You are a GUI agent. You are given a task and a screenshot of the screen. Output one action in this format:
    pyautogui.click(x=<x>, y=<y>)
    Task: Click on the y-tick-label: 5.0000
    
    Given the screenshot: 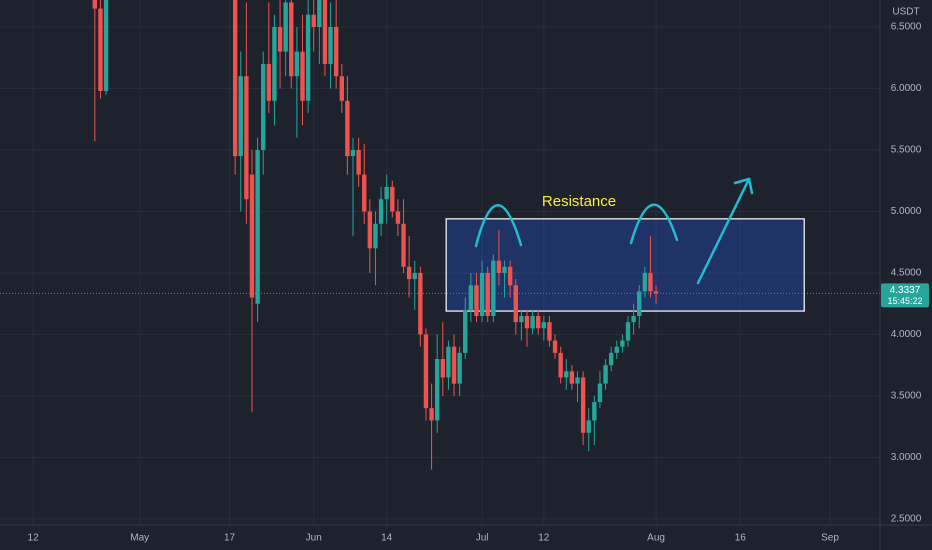 What is the action you would take?
    pyautogui.click(x=906, y=211)
    